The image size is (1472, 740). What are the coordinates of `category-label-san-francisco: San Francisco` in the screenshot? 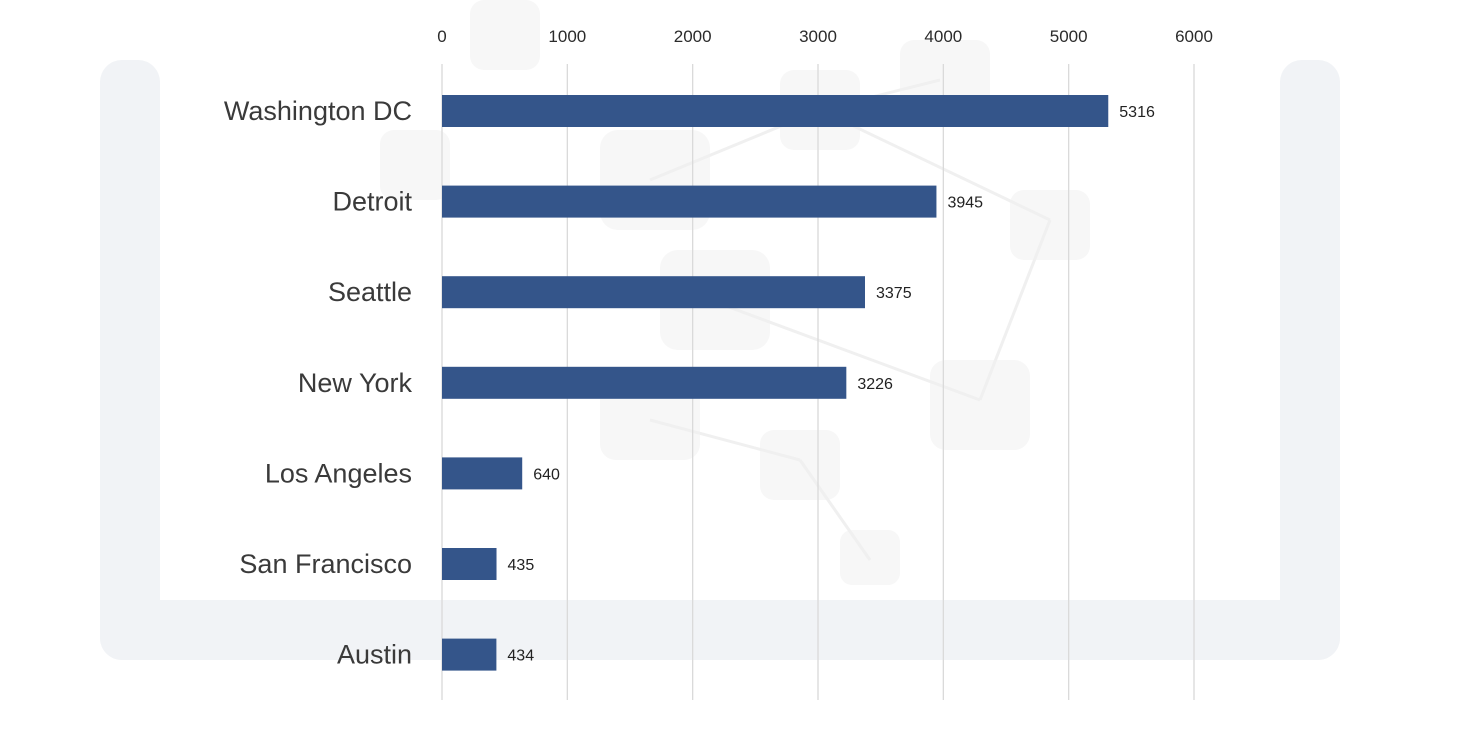 It's located at (325, 564).